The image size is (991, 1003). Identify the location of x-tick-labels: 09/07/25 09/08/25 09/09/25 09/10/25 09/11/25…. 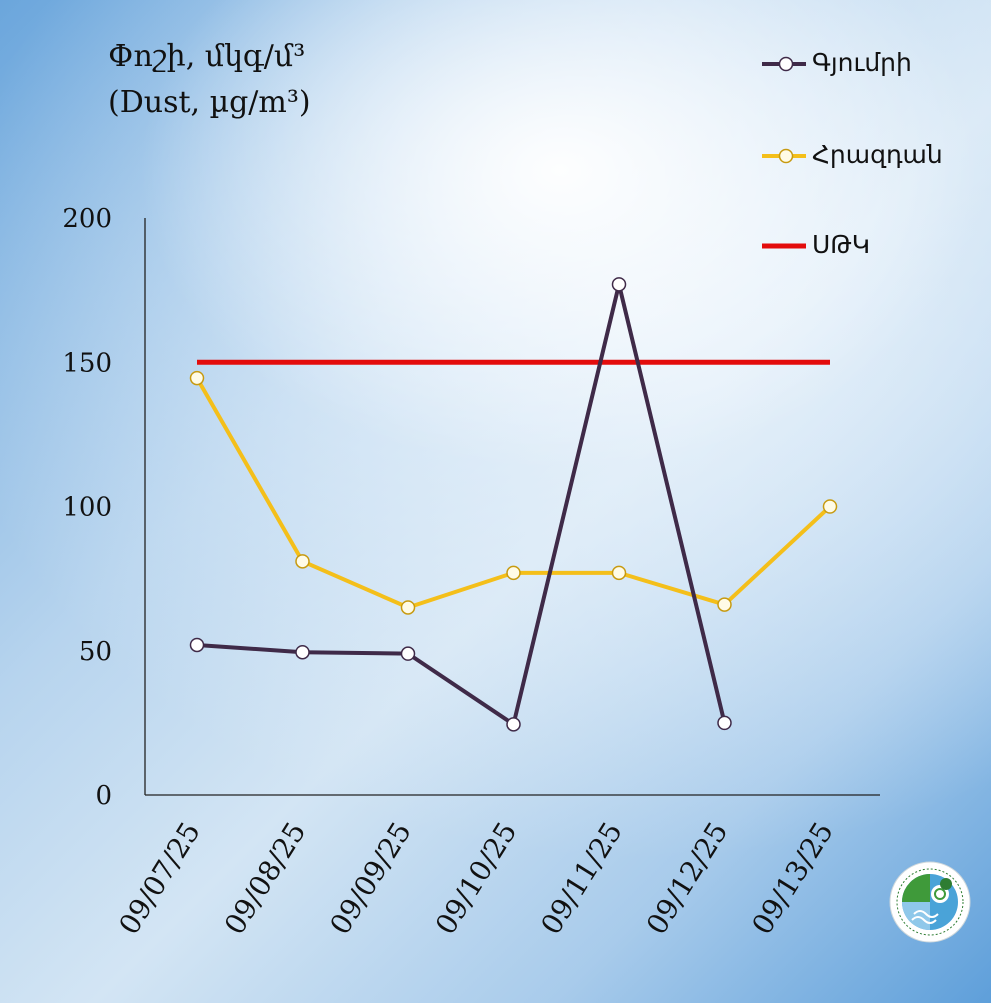
(476, 878).